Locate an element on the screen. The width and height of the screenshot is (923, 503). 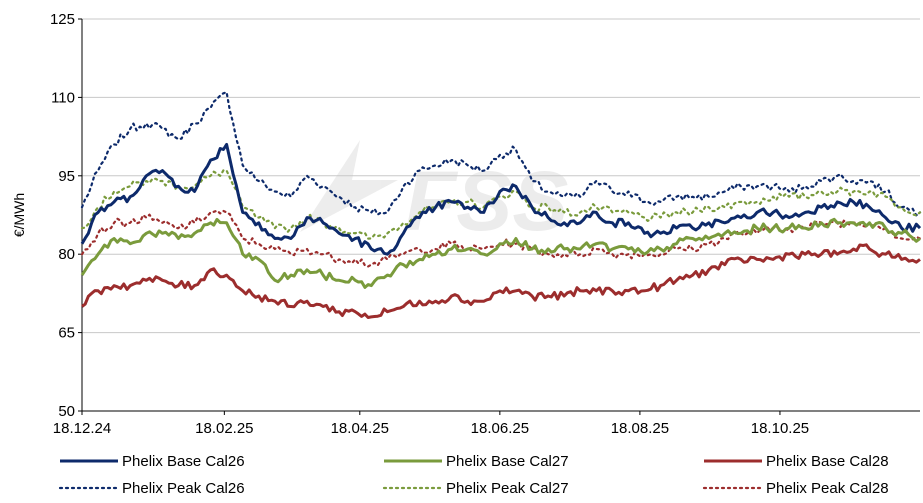
x-tick-label: 18.08.25 is located at coordinates (640, 428).